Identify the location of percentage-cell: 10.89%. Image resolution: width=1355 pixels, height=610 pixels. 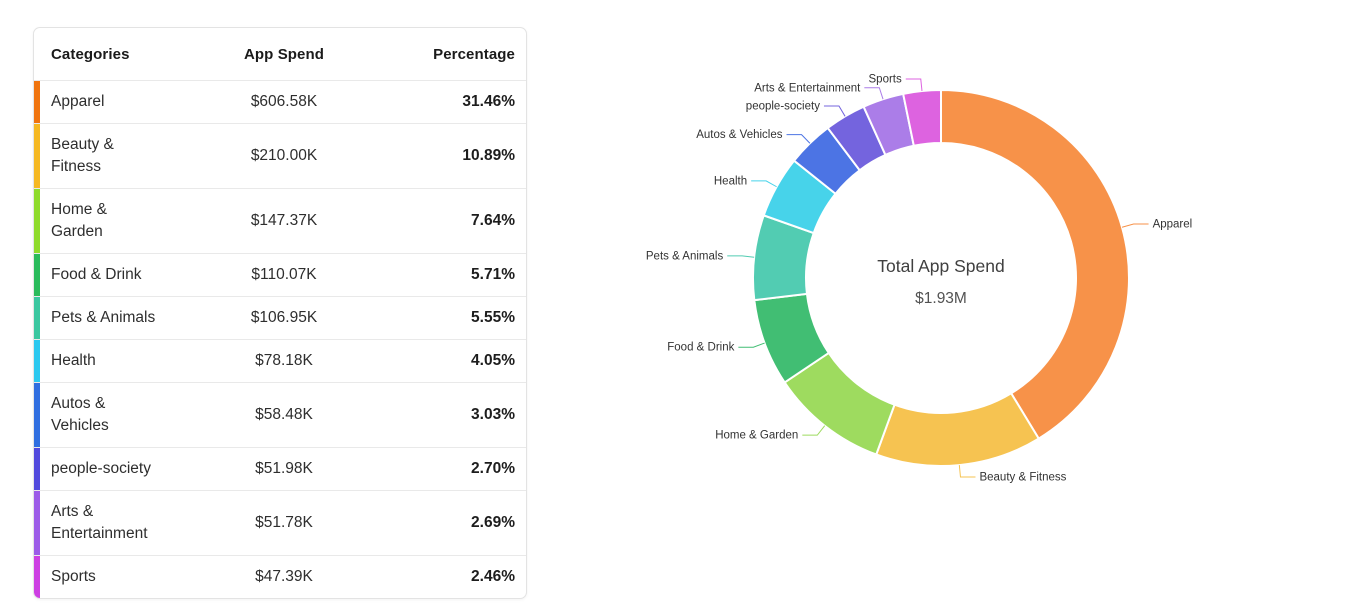
(488, 155).